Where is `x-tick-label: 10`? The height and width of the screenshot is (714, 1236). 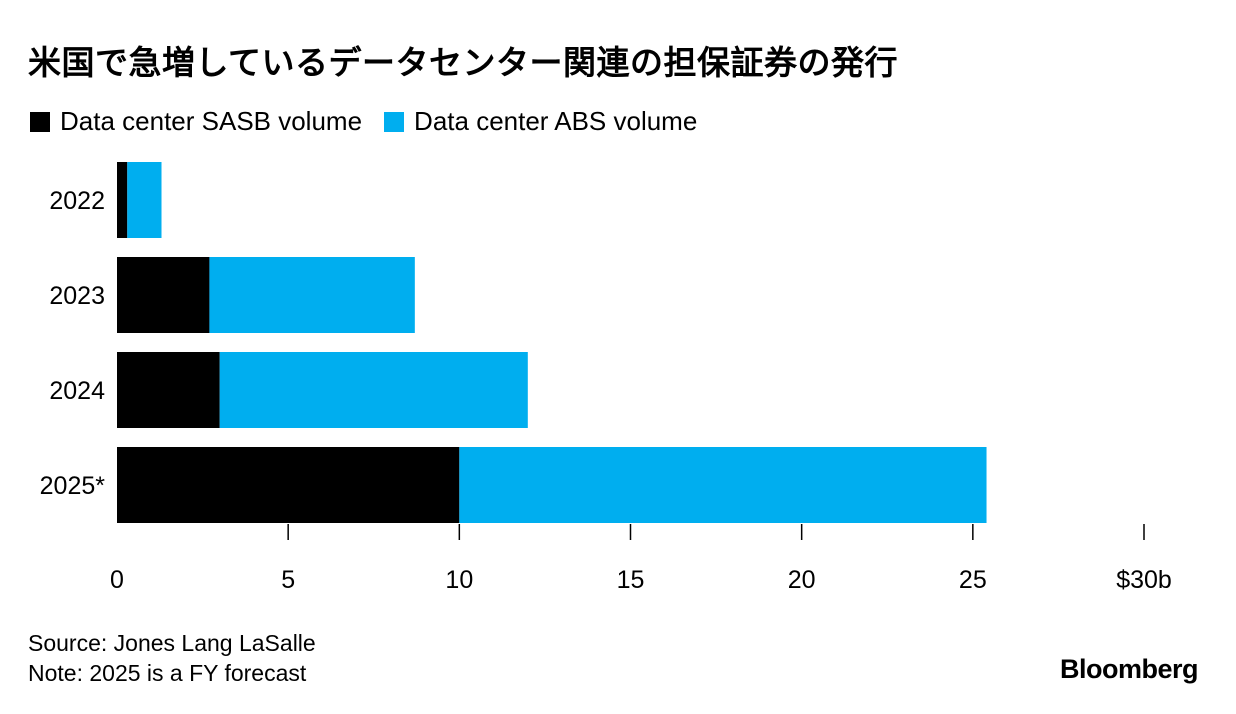
x-tick-label: 10 is located at coordinates (459, 580).